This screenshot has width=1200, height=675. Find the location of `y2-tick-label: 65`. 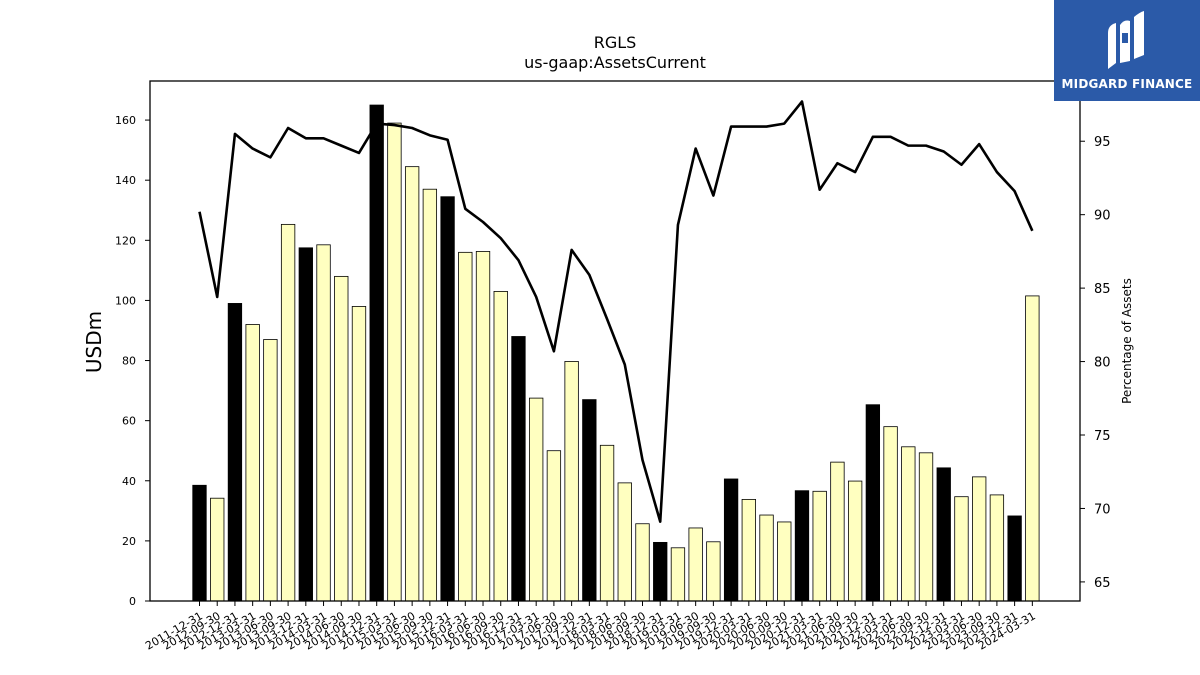

y2-tick-label: 65 is located at coordinates (1102, 583).